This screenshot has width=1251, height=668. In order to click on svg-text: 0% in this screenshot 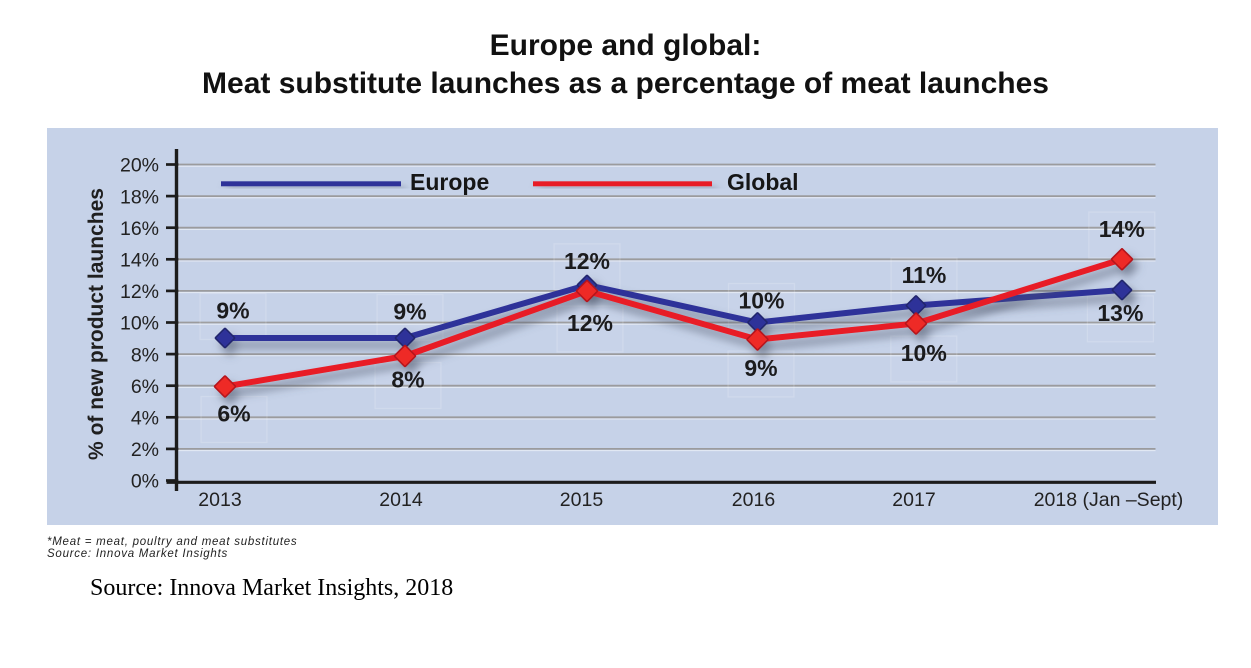, I will do `click(145, 482)`.